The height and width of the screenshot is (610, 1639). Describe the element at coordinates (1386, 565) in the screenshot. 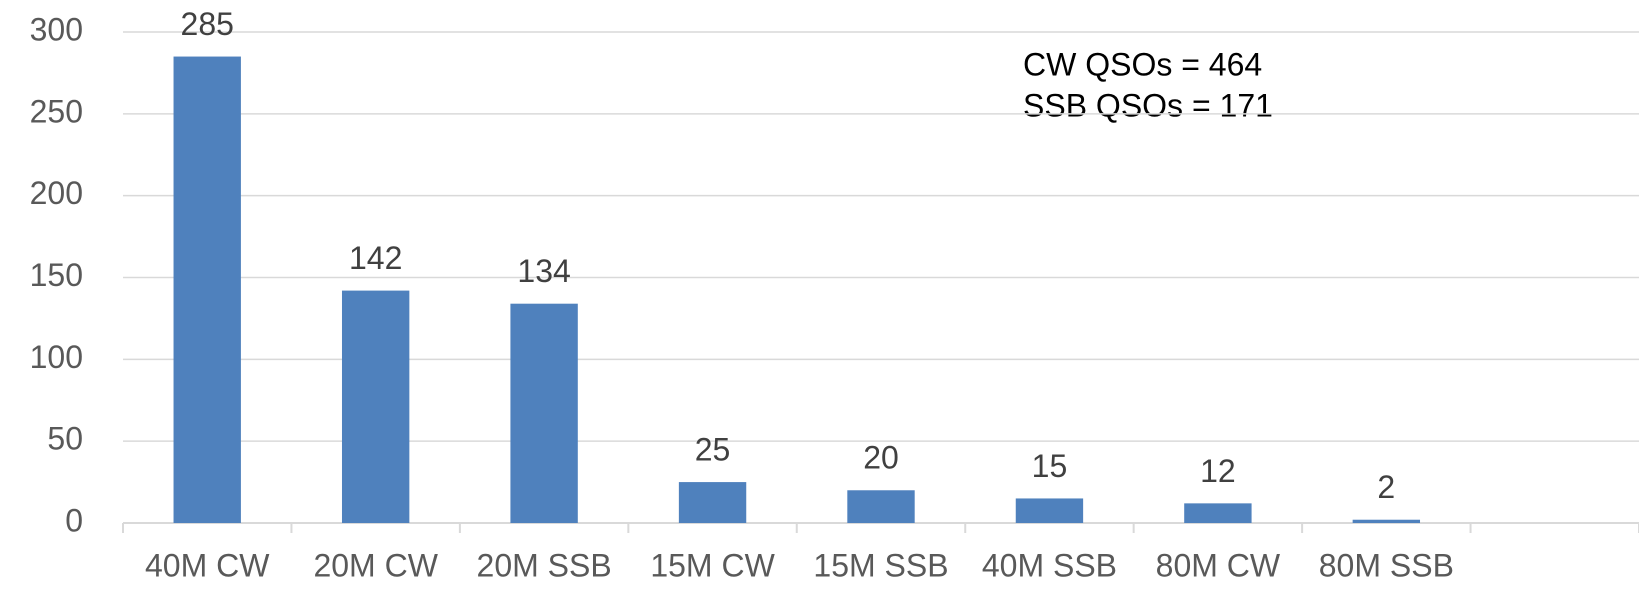

I see `x-tick-label: 80M SSB` at that location.